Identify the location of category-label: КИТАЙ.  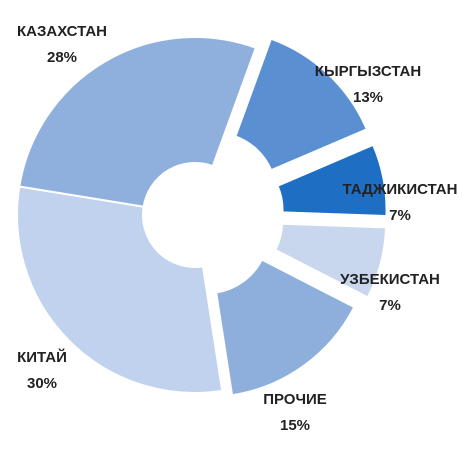
(42, 357).